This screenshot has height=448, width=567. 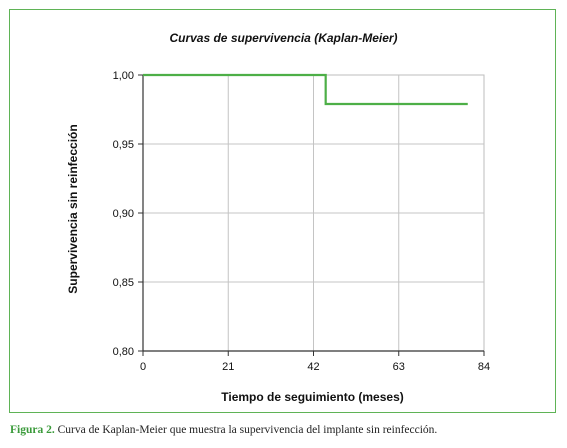 I want to click on y-tick-label: 0,95, so click(x=123, y=145).